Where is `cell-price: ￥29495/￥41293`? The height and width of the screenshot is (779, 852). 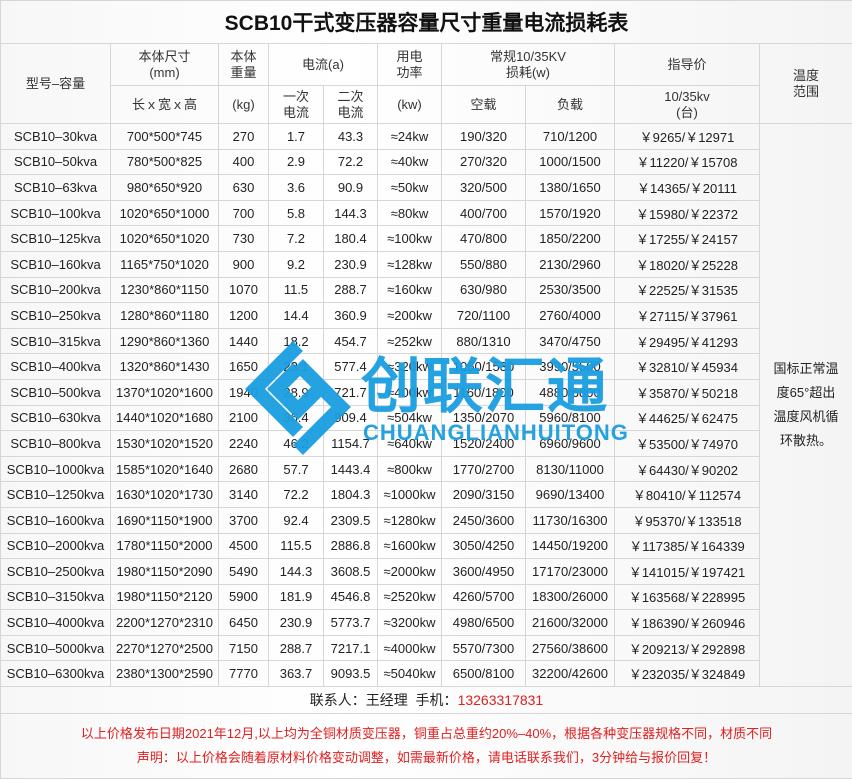
cell-price: ￥29495/￥41293 is located at coordinates (687, 341).